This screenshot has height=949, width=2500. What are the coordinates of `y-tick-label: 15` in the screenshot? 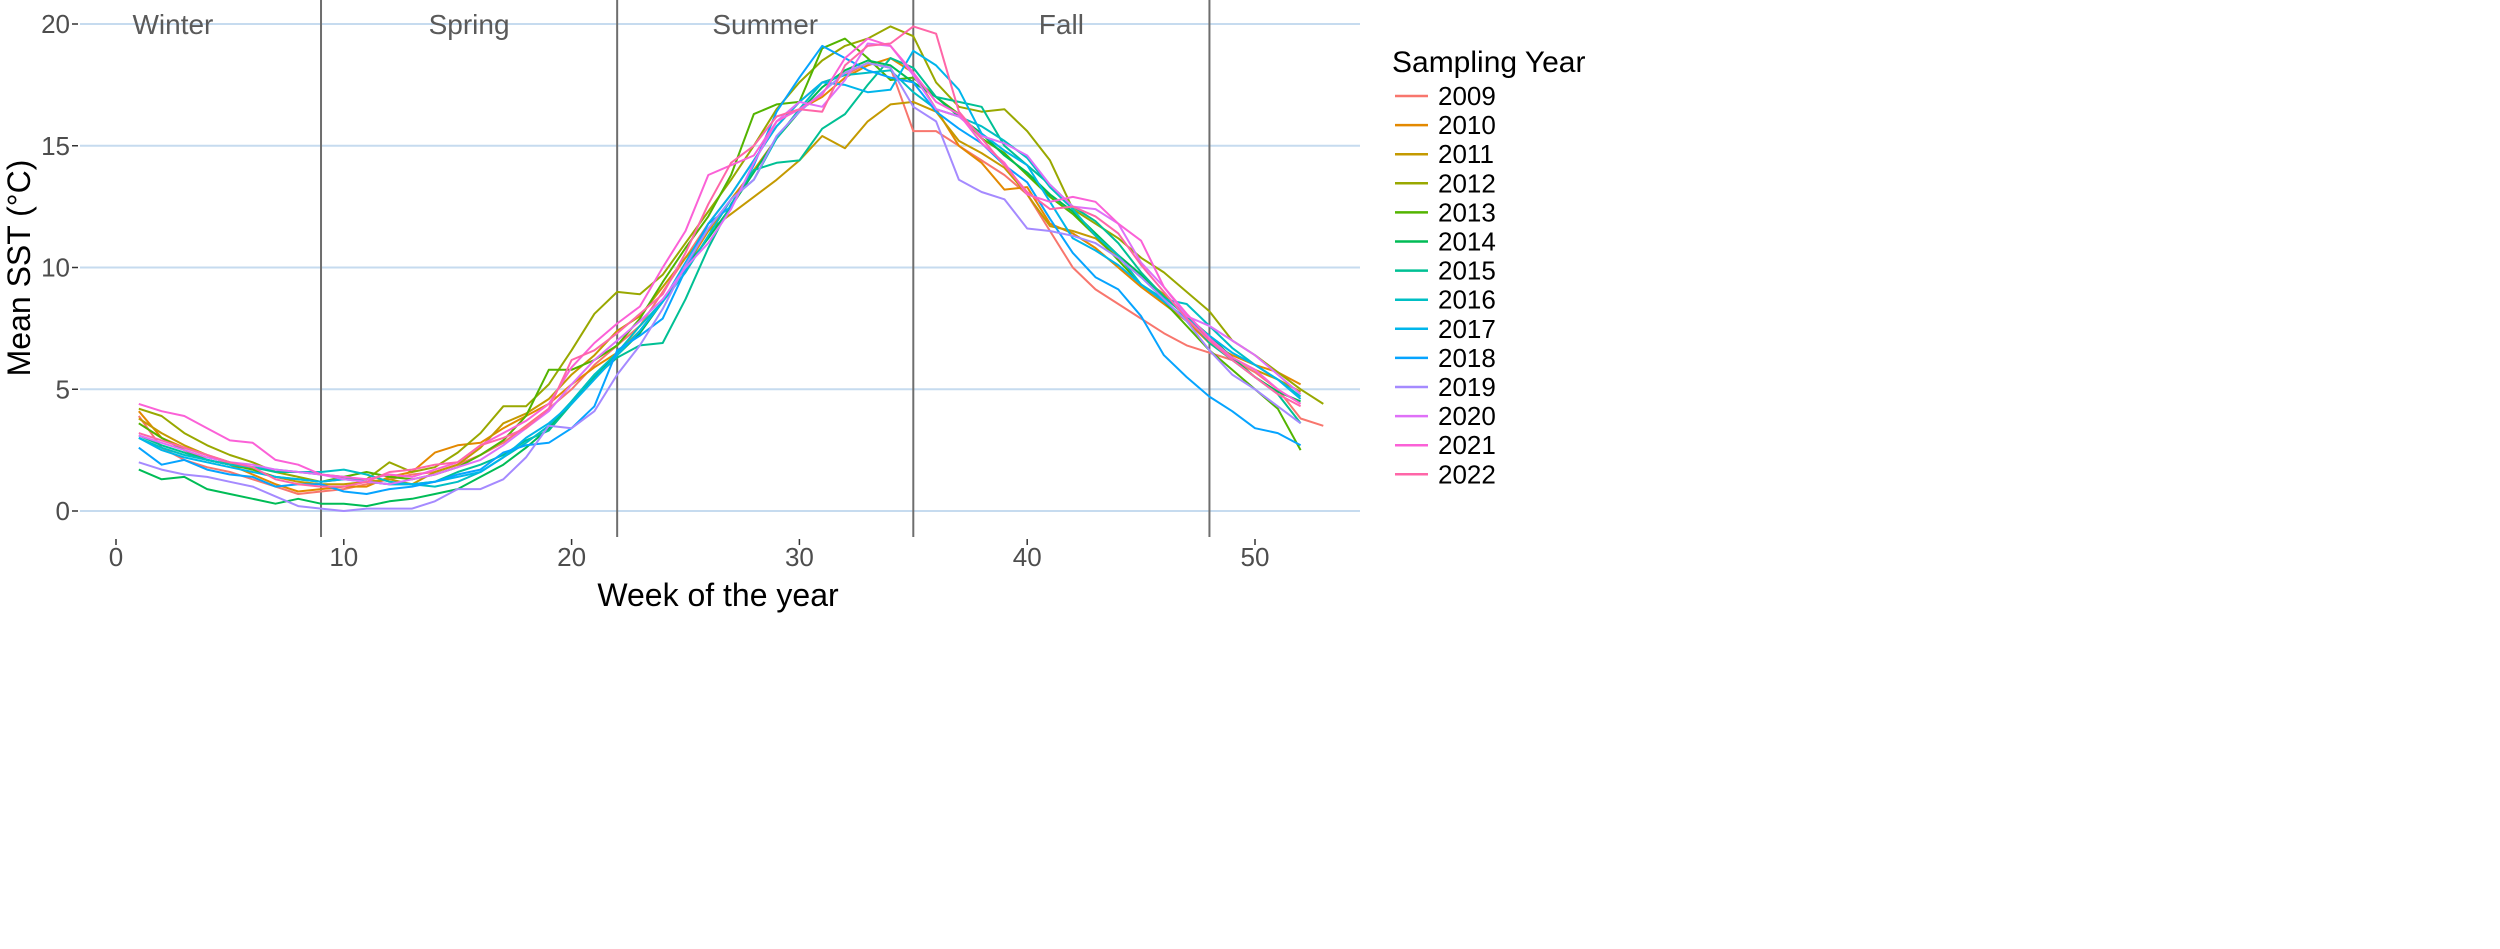 It's located at (55, 146).